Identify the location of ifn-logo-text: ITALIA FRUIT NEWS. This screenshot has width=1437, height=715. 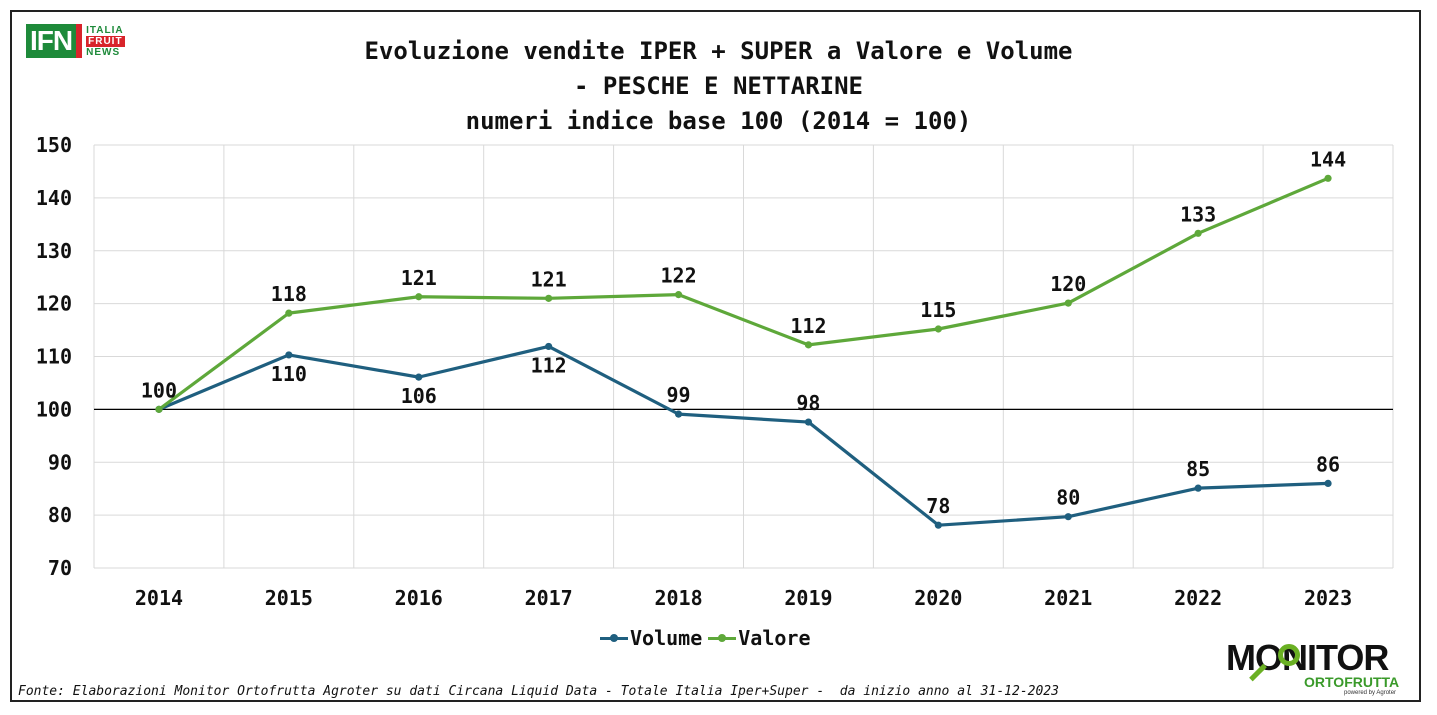
(105, 41).